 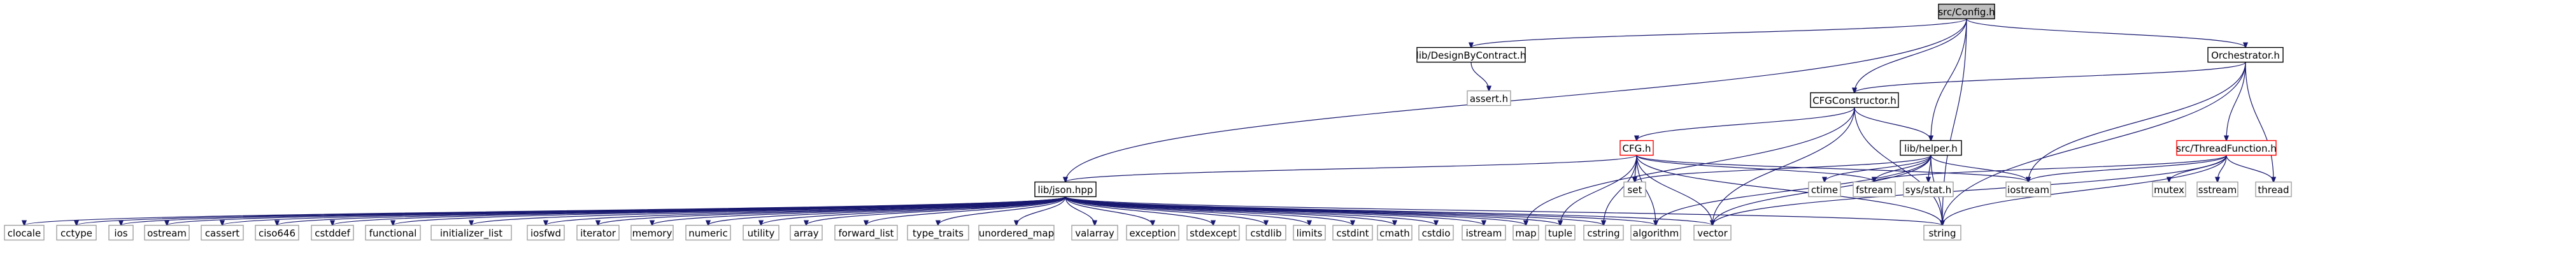 I want to click on node-label: clocale, so click(x=25, y=233).